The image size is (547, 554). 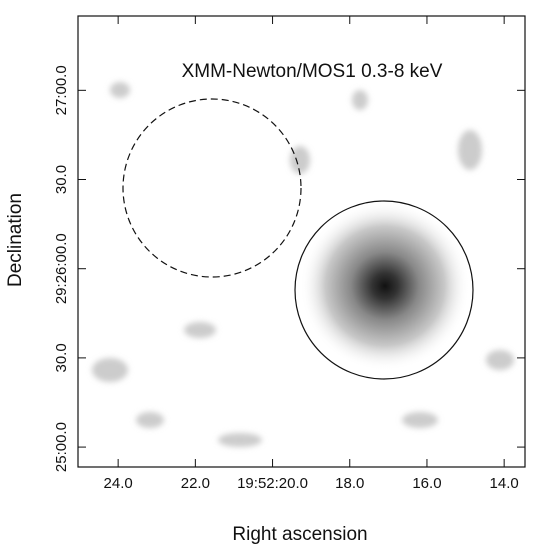 I want to click on y-axis-label: Declination, so click(x=15, y=240).